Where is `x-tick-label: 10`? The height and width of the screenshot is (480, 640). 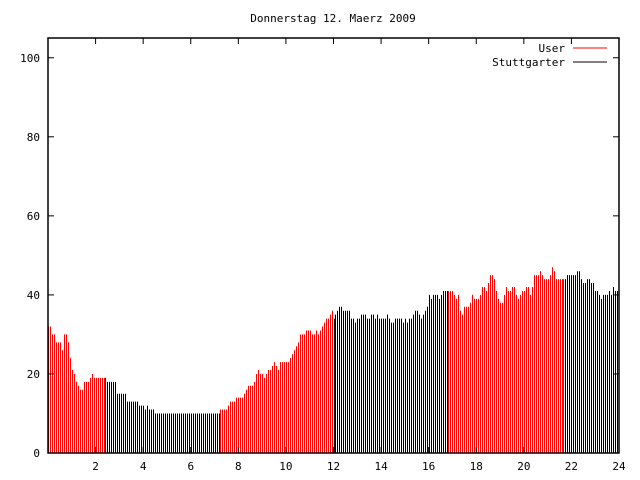 x-tick-label: 10 is located at coordinates (285, 466).